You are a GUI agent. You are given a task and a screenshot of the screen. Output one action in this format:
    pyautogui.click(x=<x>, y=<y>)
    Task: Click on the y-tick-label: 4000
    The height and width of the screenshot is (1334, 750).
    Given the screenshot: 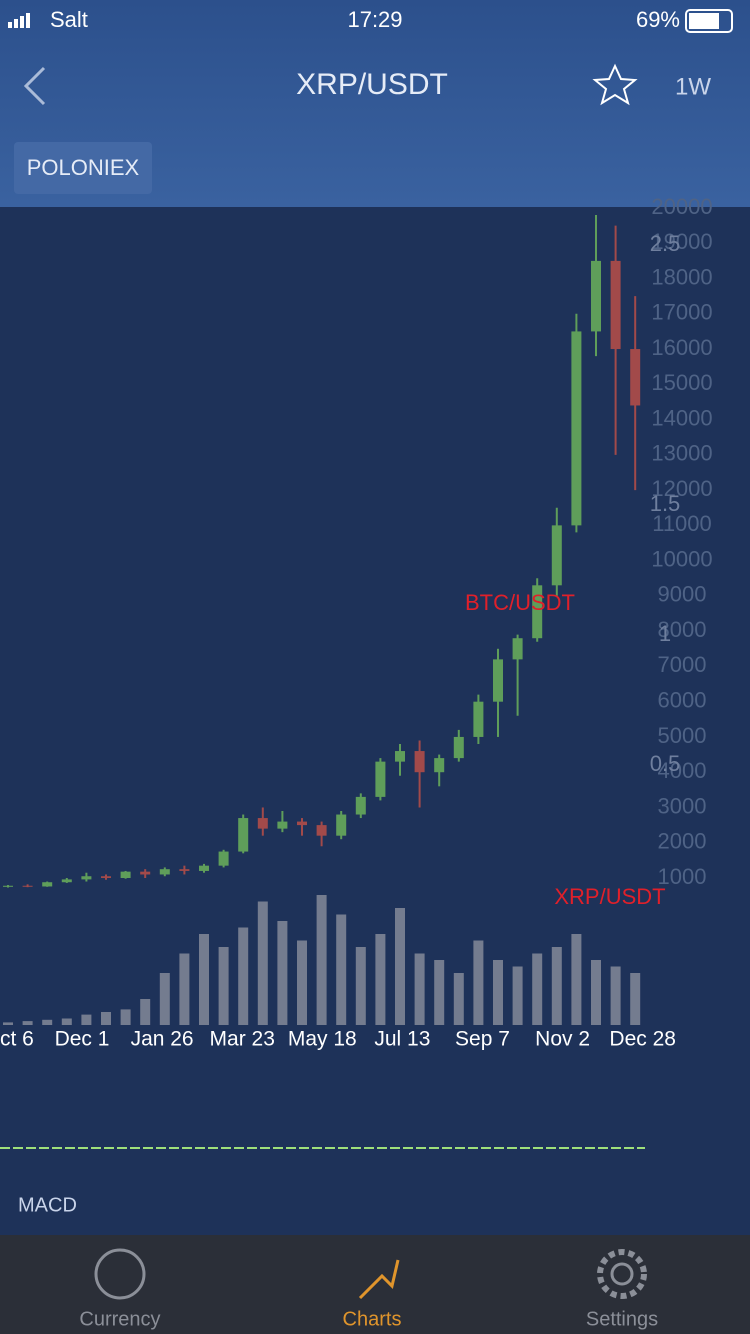 What is the action you would take?
    pyautogui.click(x=682, y=770)
    